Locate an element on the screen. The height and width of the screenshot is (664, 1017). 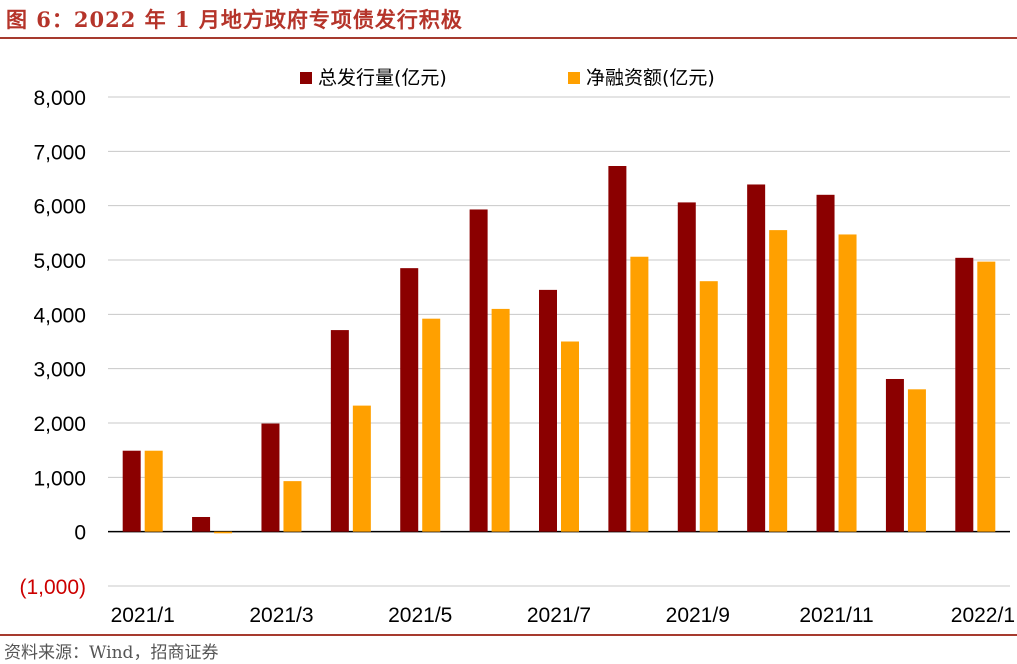
x-tick-label: 2021/9 is located at coordinates (698, 615).